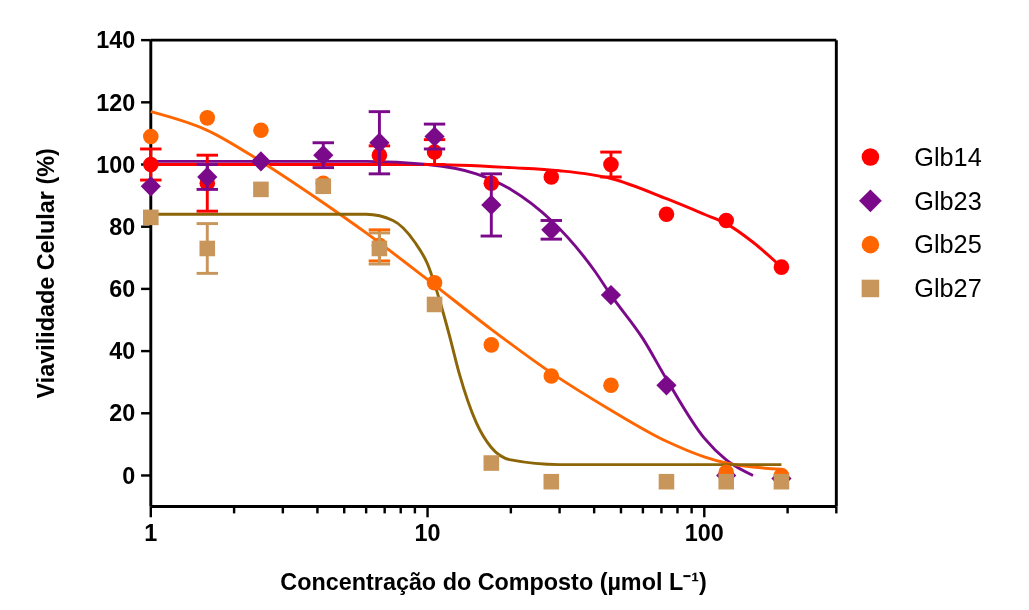 This screenshot has height=610, width=1029. Describe the element at coordinates (116, 102) in the screenshot. I see `y-tick-label: 120` at that location.